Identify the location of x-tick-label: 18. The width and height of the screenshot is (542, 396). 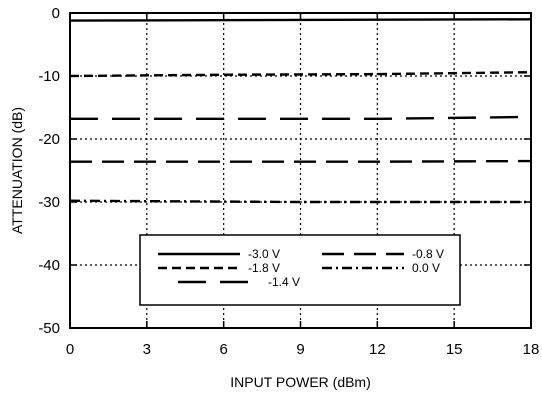
(531, 349).